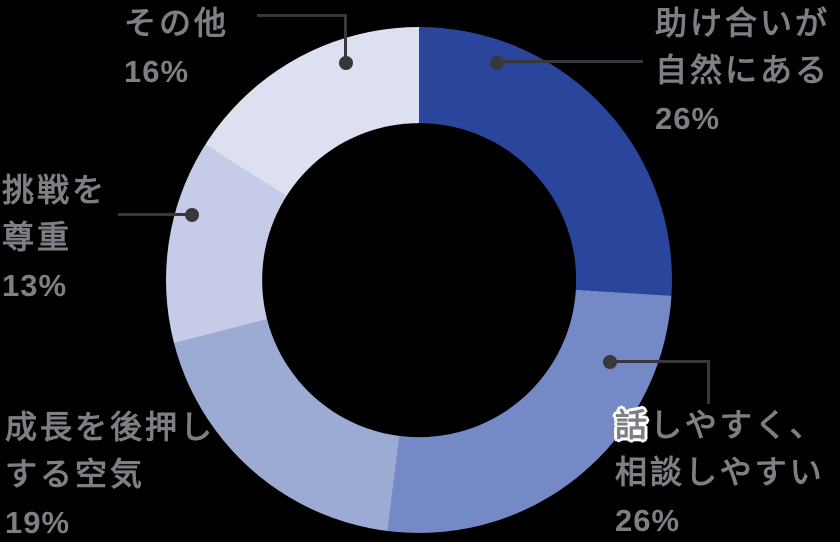  I want to click on label-easy-to-talk-percent: 26%, so click(648, 520).